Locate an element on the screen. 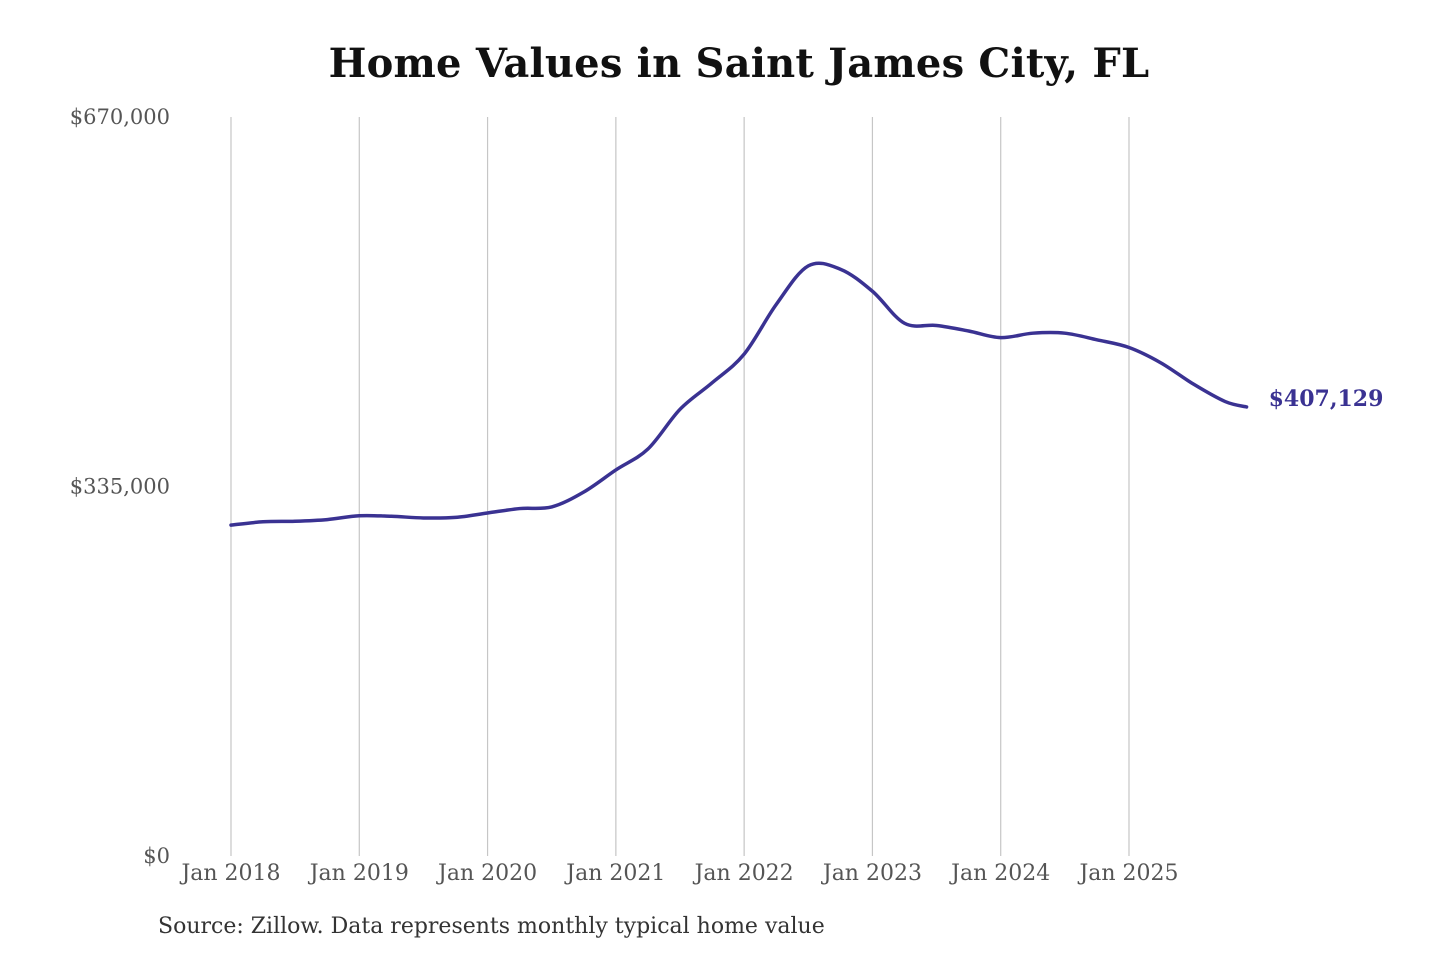  x-tick-label: Jan 2023 is located at coordinates (871, 873).